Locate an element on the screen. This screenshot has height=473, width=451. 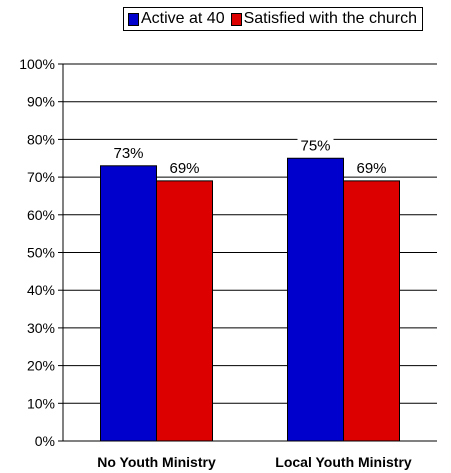
y-tick-label: 60% is located at coordinates (41, 215).